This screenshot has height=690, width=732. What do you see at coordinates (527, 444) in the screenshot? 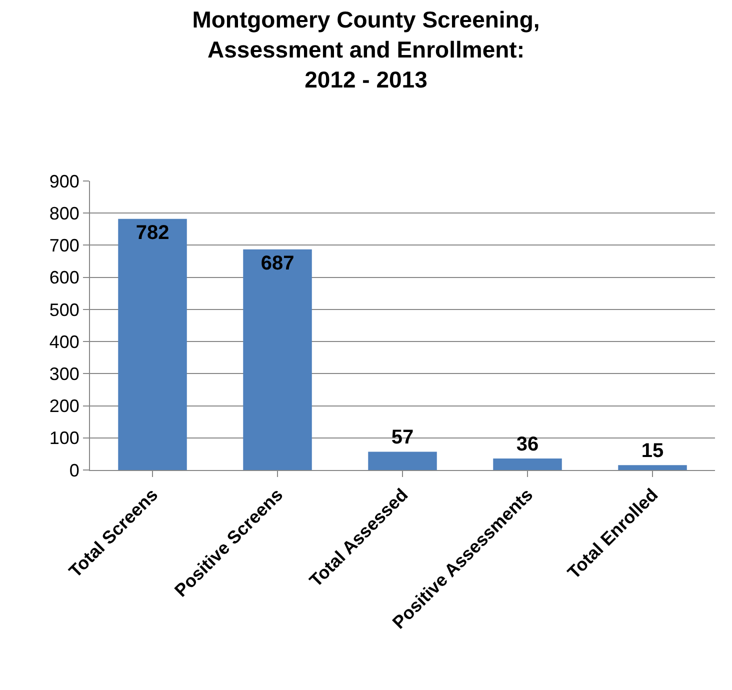
I see `data-label: 36` at bounding box center [527, 444].